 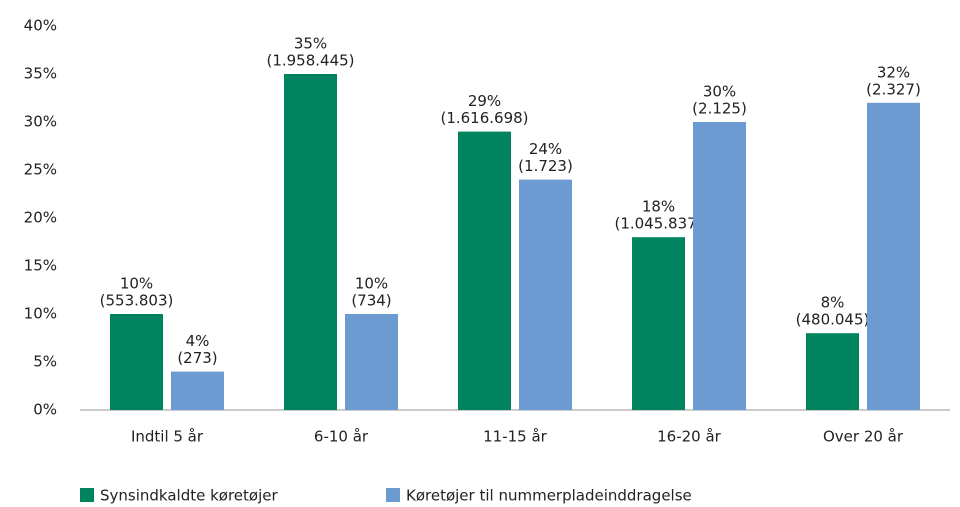 I want to click on y-tick-label: 25%, so click(x=40, y=170).